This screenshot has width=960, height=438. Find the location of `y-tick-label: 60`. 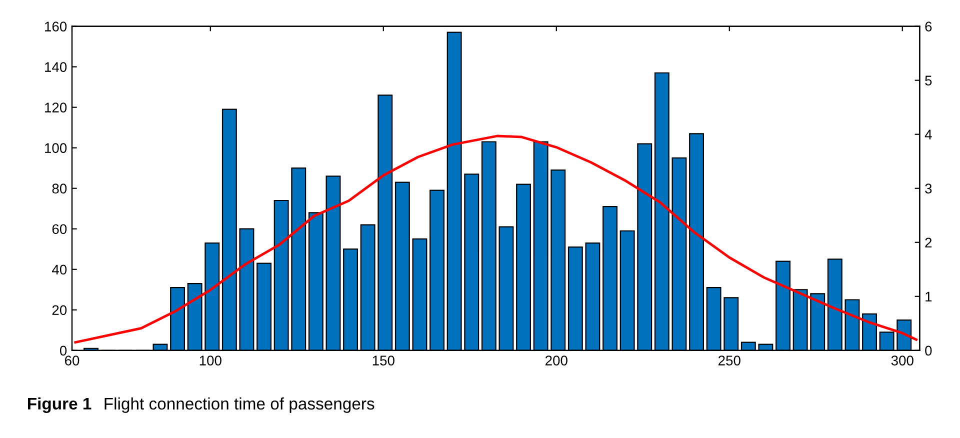

y-tick-label: 60 is located at coordinates (59, 229).